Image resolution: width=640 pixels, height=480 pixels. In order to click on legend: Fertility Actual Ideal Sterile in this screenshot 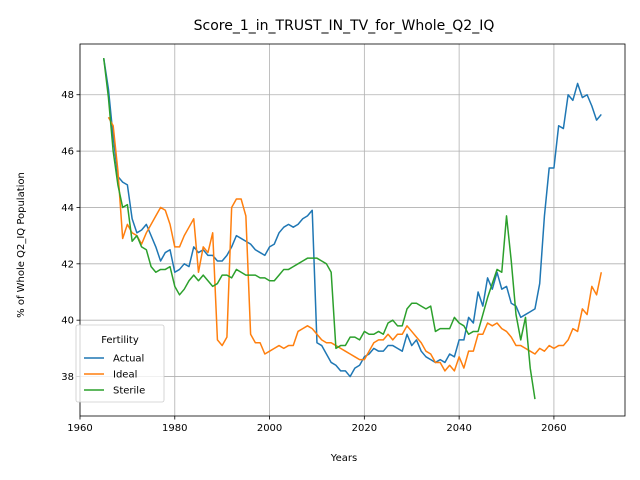, I will do `click(120, 363)`.